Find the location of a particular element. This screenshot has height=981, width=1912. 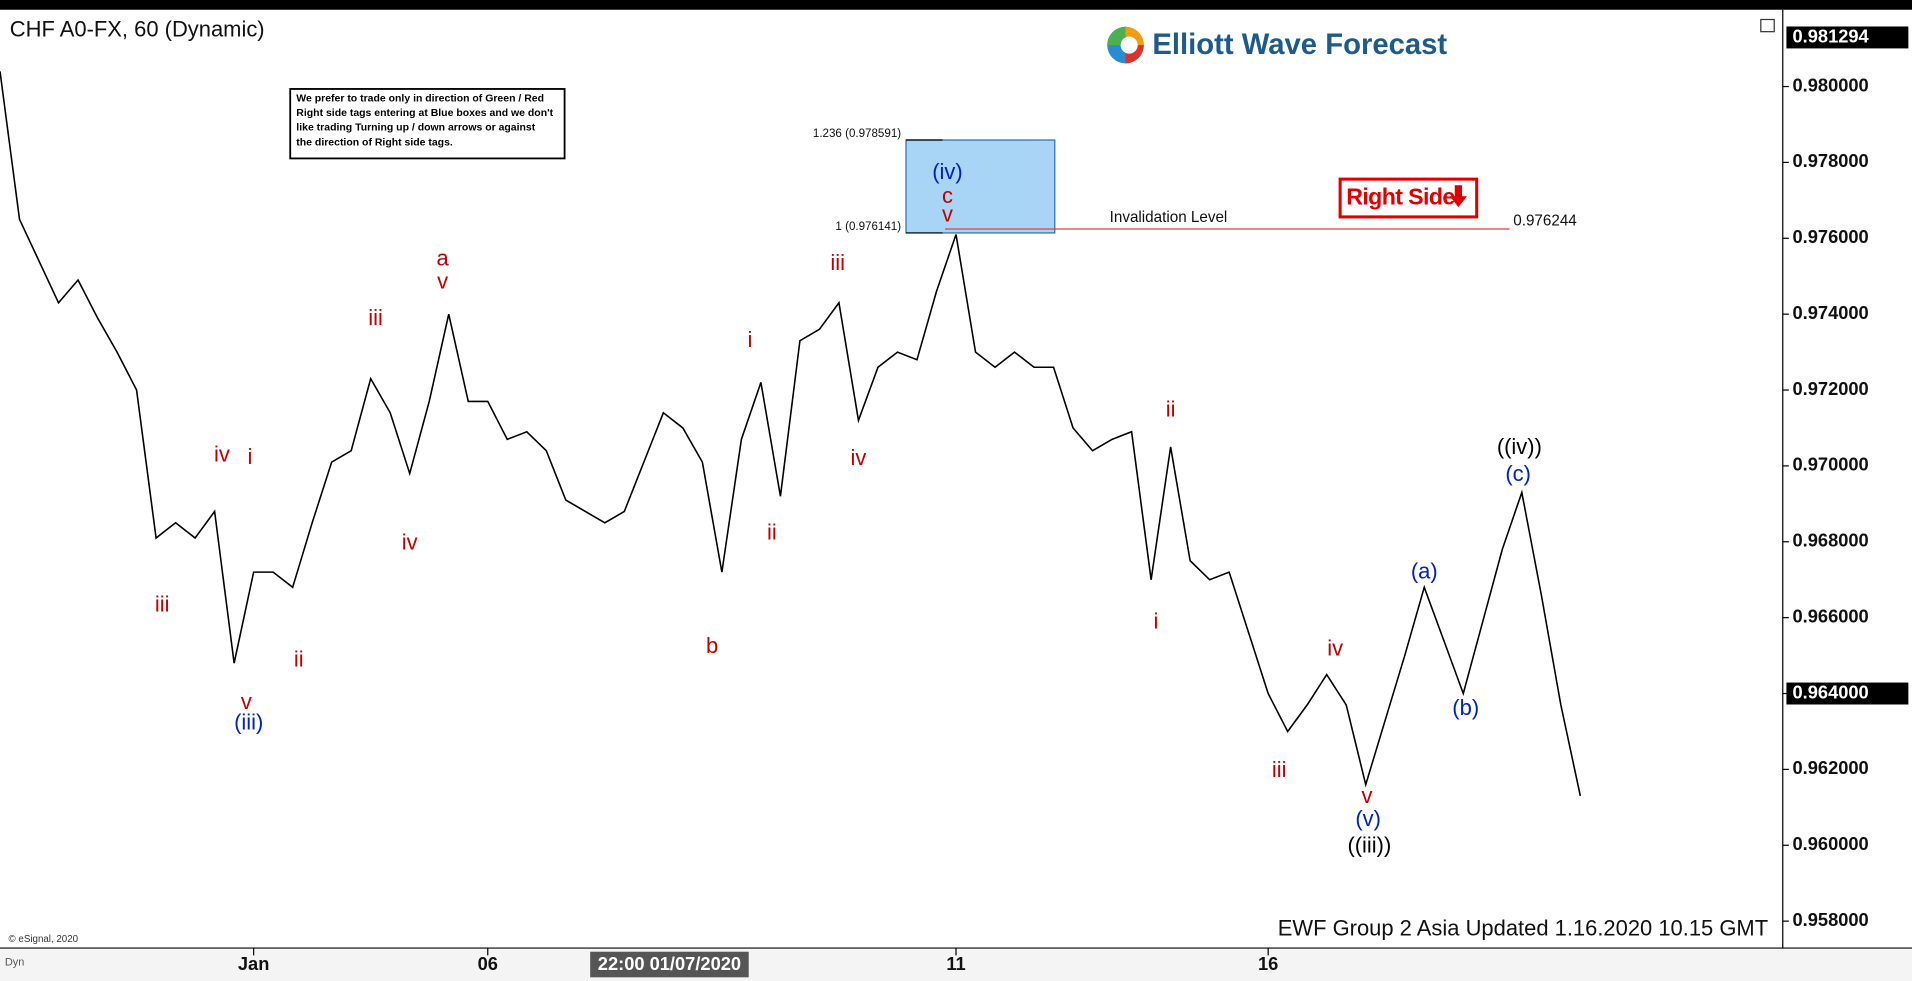

wave-label: (iii) is located at coordinates (248, 722).